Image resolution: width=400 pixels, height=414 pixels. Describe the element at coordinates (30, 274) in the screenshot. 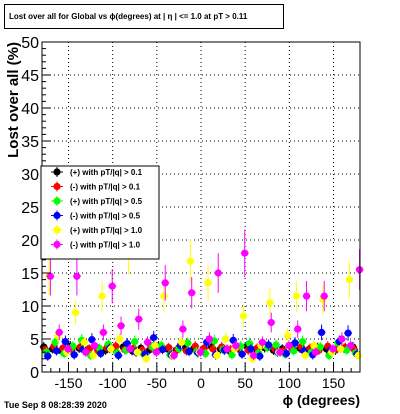

I see `y-tick-label: 15` at that location.